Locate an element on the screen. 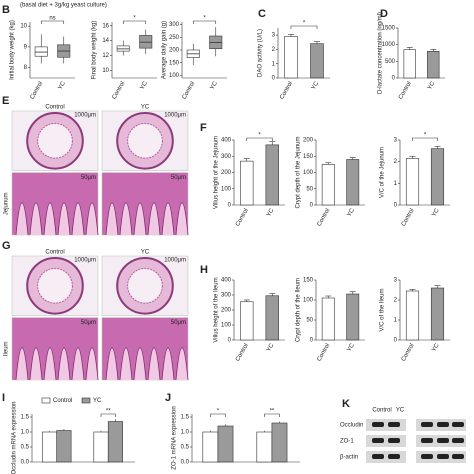 The image size is (474, 474). scale-label: 1000μm is located at coordinates (85, 116).